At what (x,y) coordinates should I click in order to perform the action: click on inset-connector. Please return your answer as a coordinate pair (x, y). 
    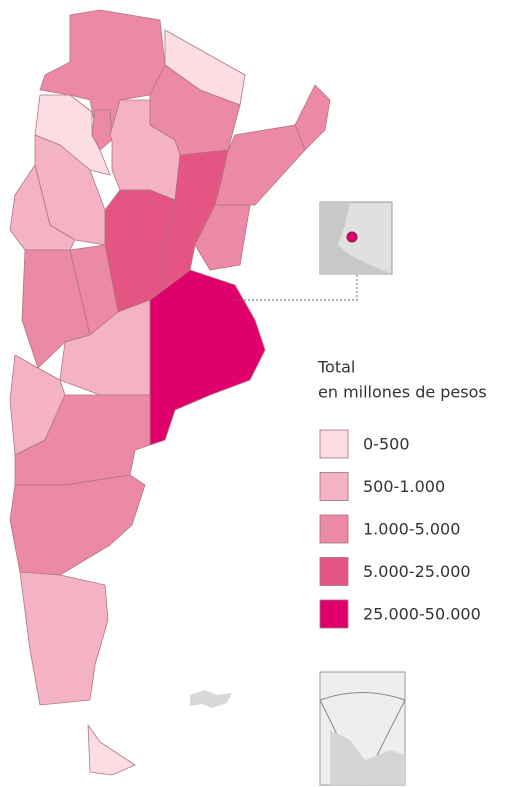
    Looking at the image, I should click on (295, 287).